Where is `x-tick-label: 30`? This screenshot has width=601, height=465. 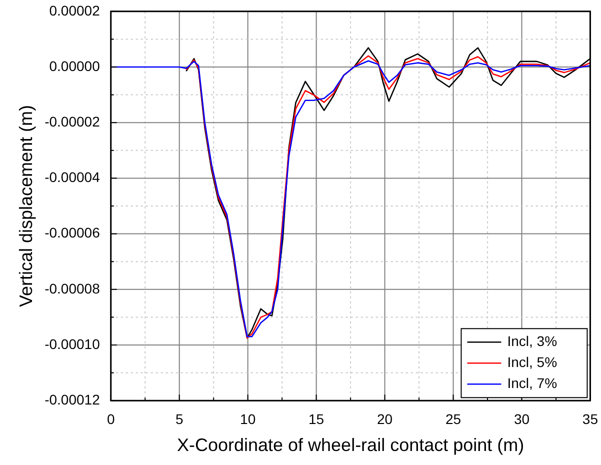 x-tick-label: 30 is located at coordinates (522, 418).